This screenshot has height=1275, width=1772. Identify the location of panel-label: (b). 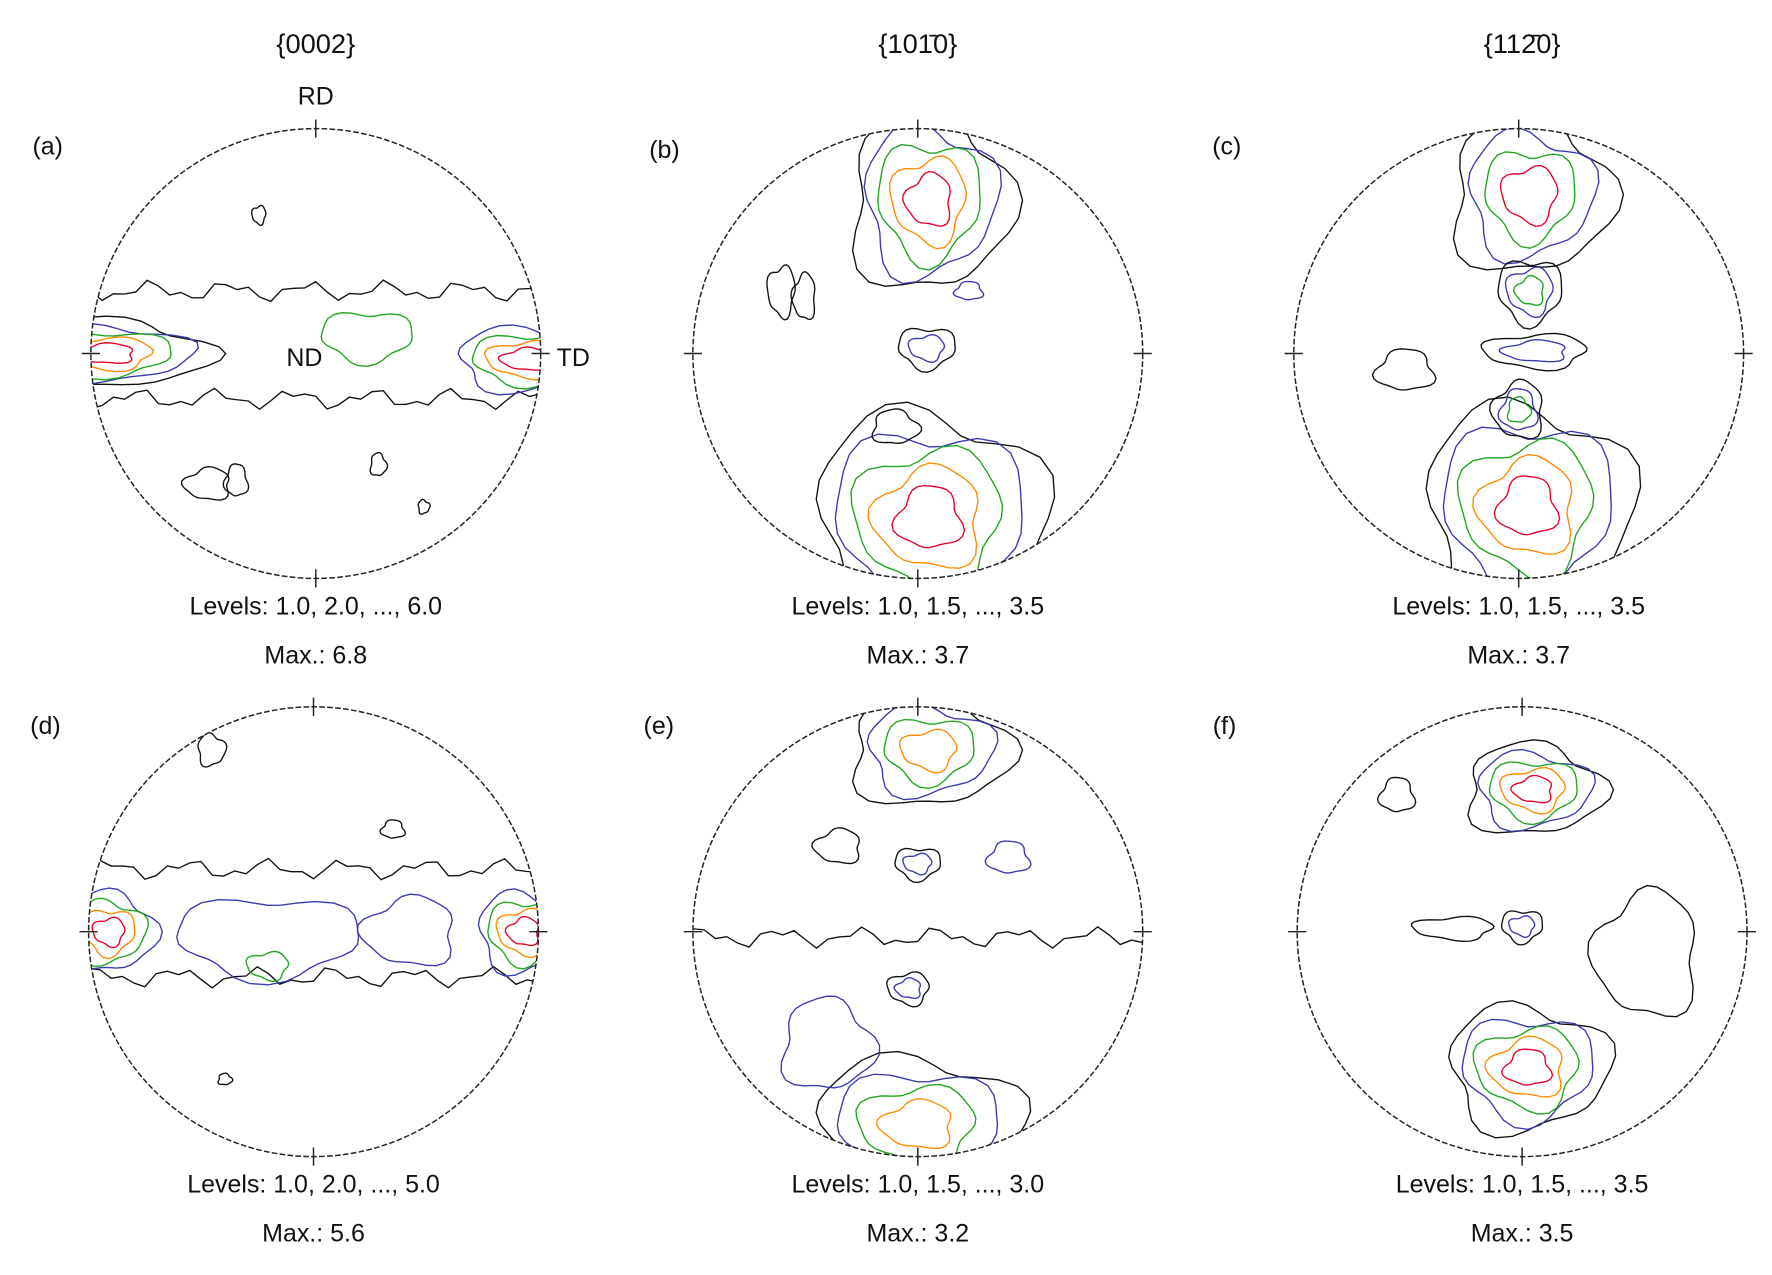
(664, 150).